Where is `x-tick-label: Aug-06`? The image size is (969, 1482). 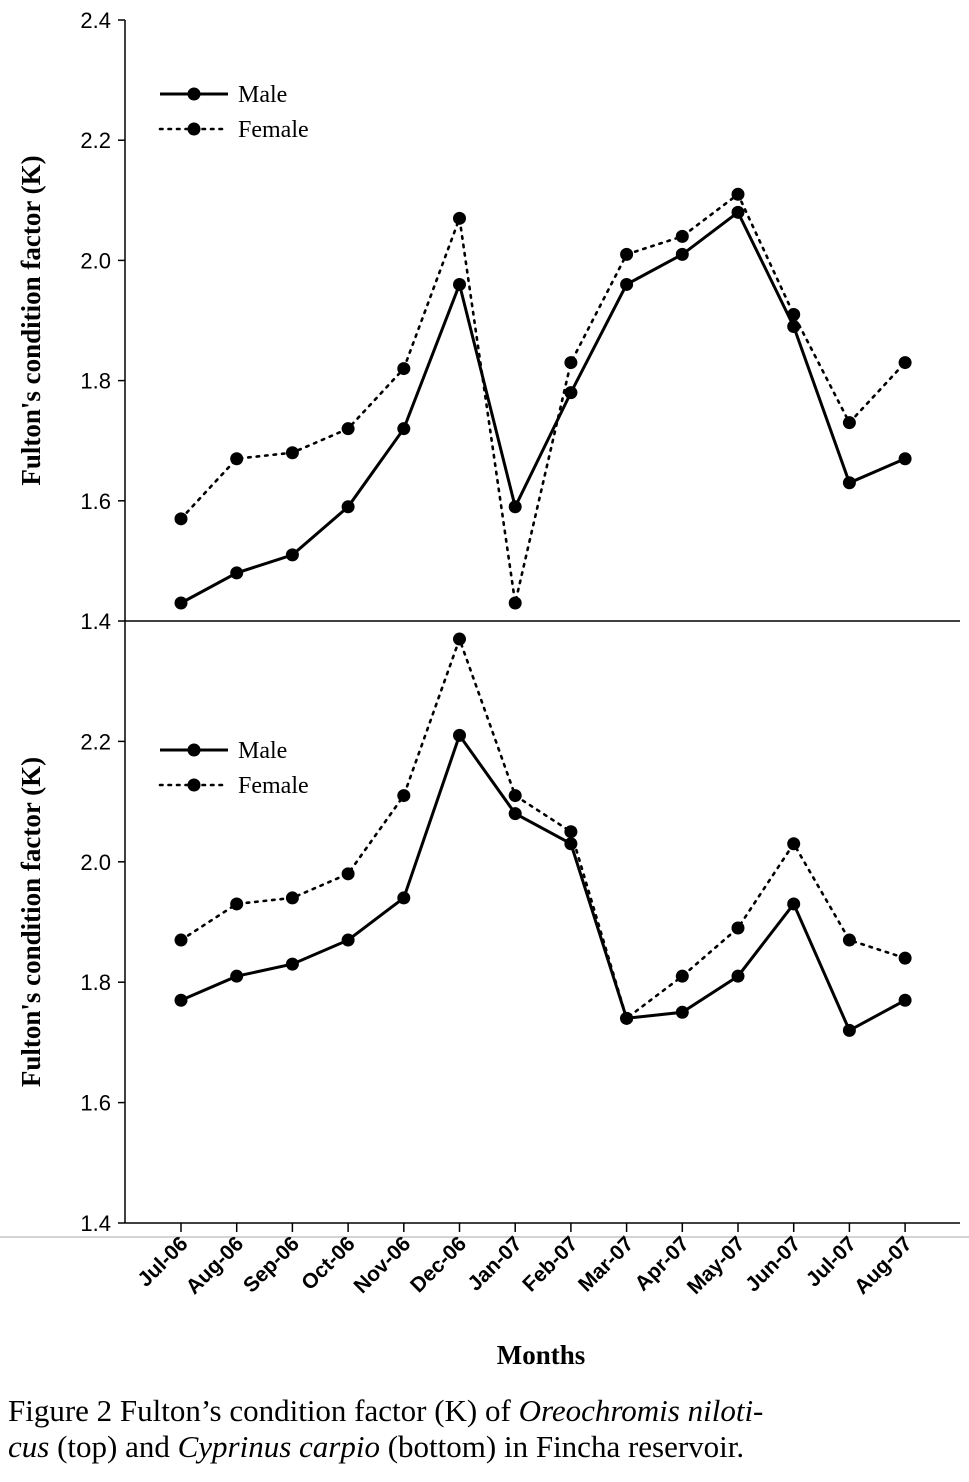
x-tick-label: Aug-06 is located at coordinates (215, 1265).